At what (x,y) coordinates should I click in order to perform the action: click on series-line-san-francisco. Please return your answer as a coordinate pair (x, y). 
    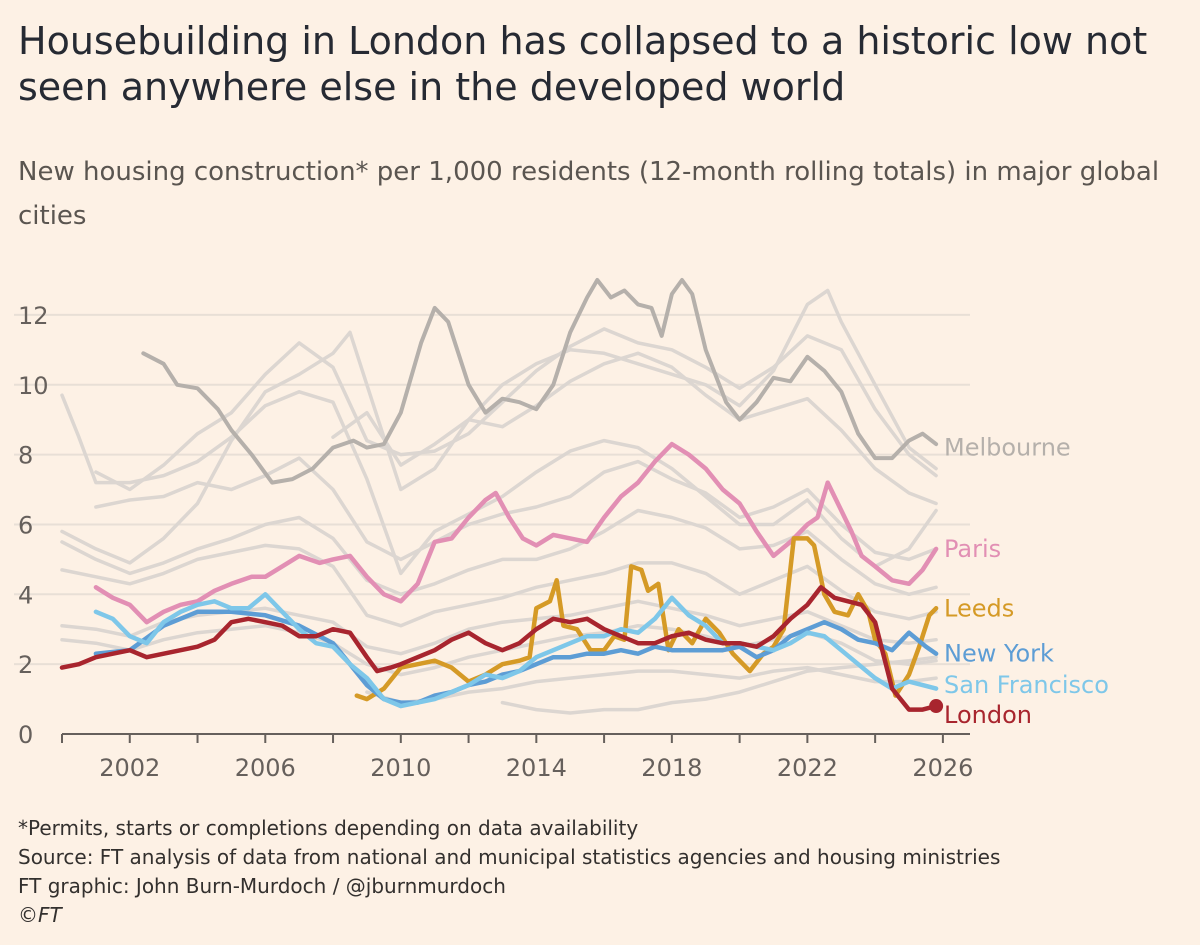
    Looking at the image, I should click on (516, 650).